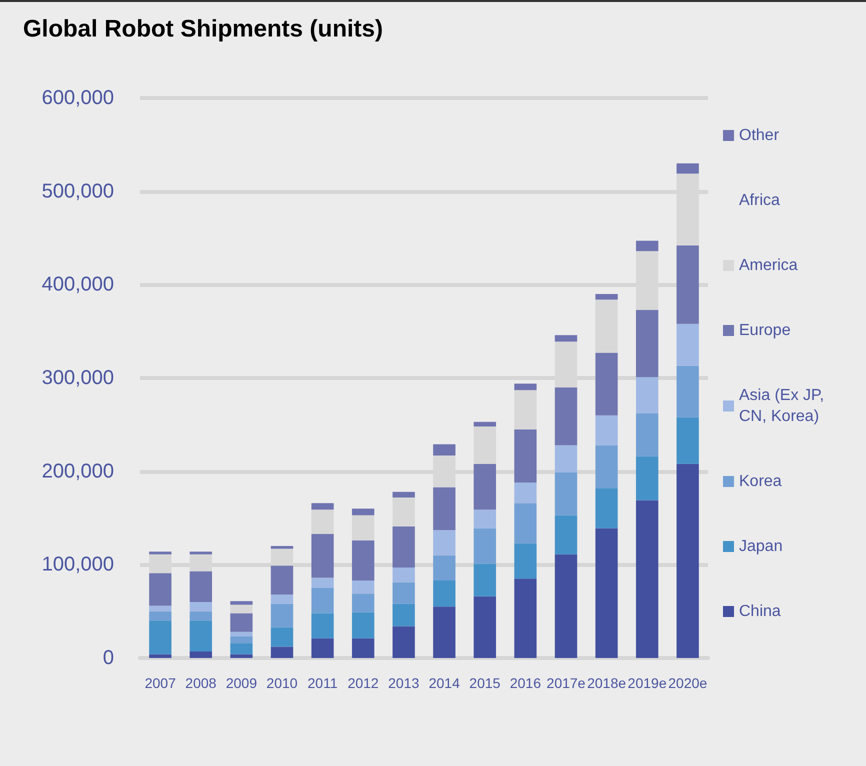  What do you see at coordinates (108, 658) in the screenshot?
I see `y-tick-label: 0` at bounding box center [108, 658].